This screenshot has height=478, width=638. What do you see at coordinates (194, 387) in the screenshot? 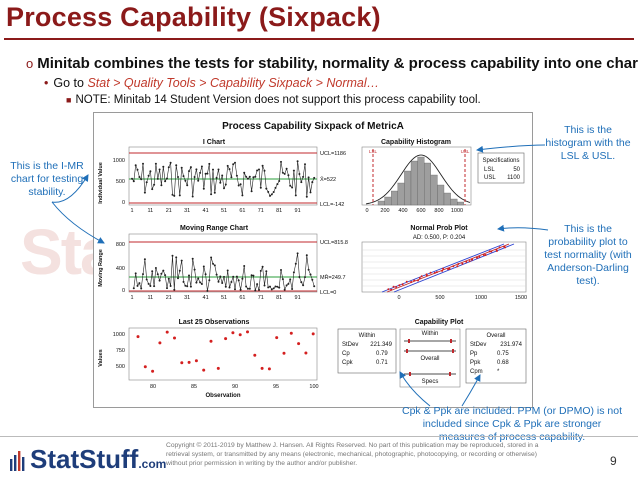
I see `last25-xtick: 85` at bounding box center [194, 387].